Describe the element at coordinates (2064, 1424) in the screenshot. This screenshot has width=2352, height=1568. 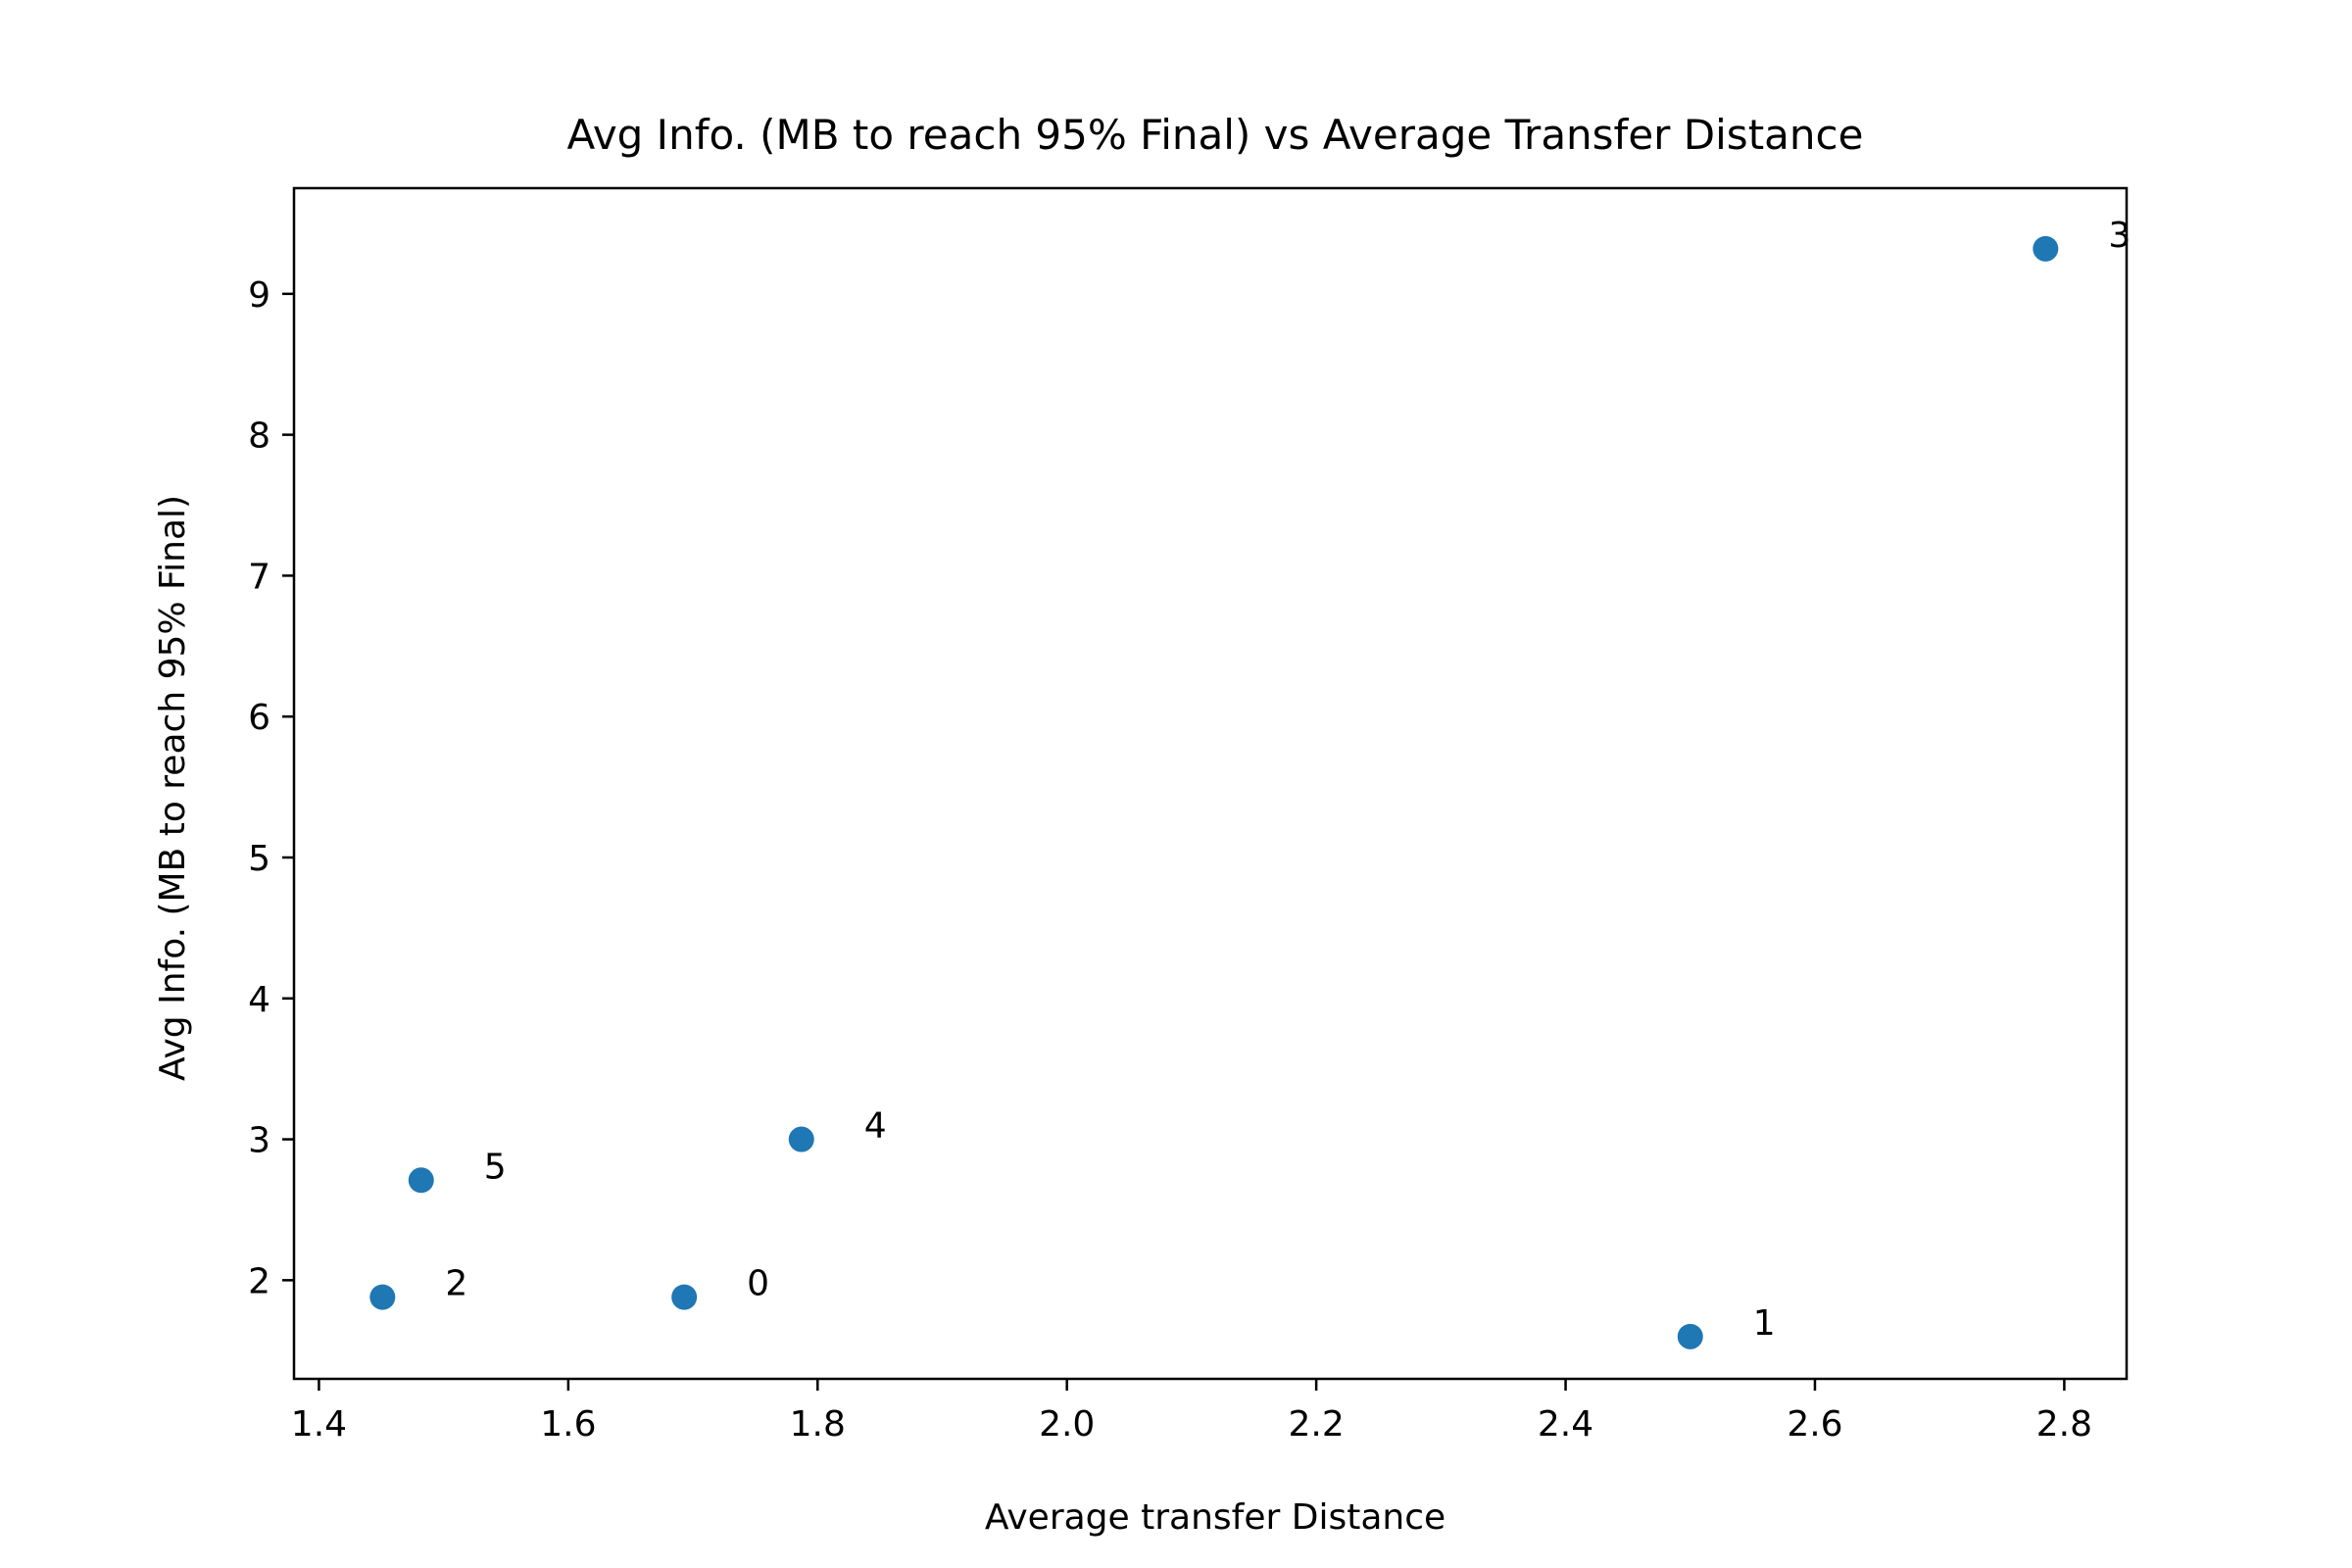
I see `x-tick-label: 2.8` at that location.